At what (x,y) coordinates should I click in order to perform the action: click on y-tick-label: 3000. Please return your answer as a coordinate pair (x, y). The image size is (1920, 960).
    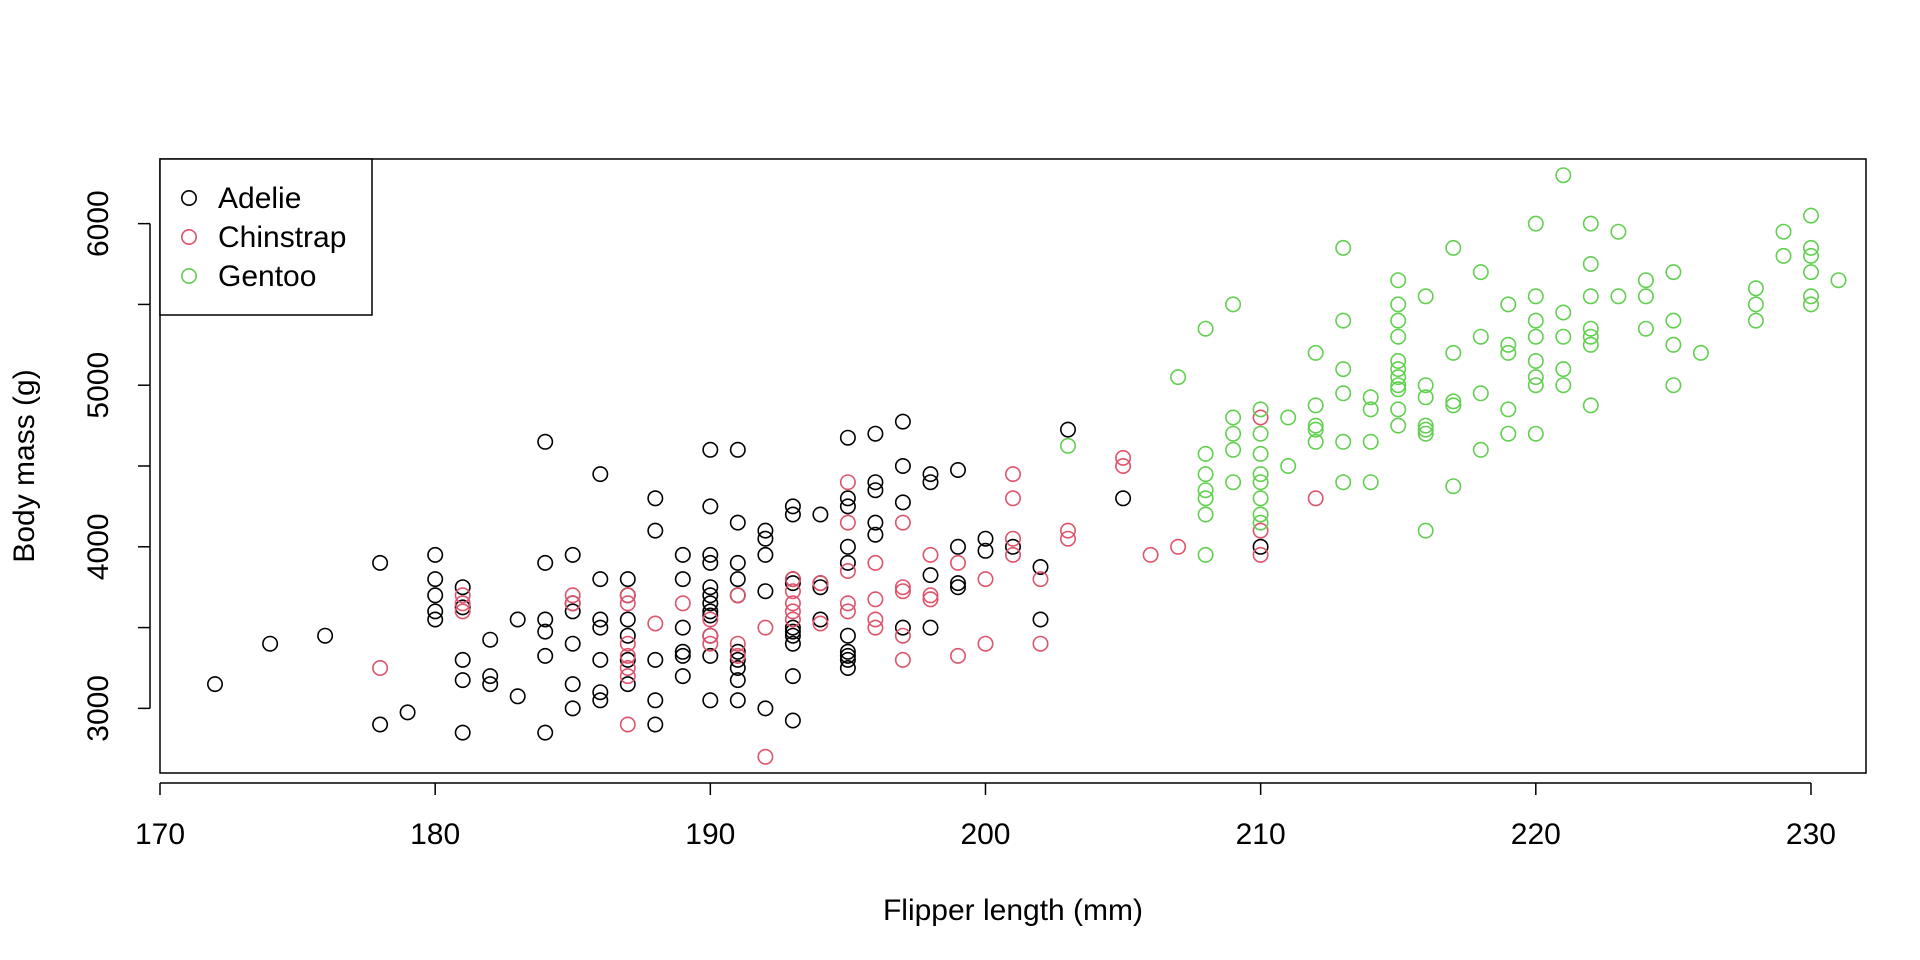
    Looking at the image, I should click on (98, 708).